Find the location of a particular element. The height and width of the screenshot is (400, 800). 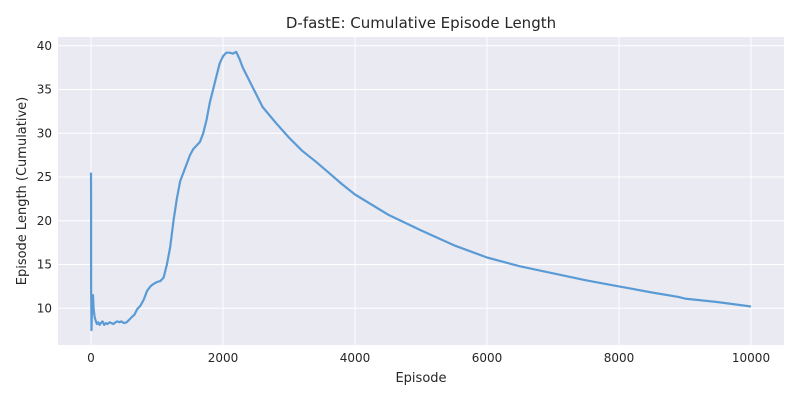

x-axis-label: Episode is located at coordinates (420, 378).